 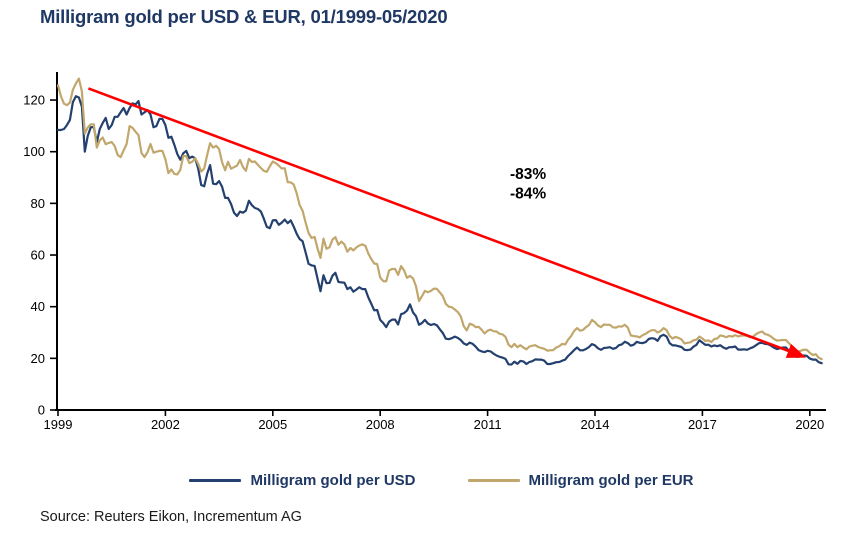 What do you see at coordinates (34, 100) in the screenshot?
I see `y-tick-label: 120` at bounding box center [34, 100].